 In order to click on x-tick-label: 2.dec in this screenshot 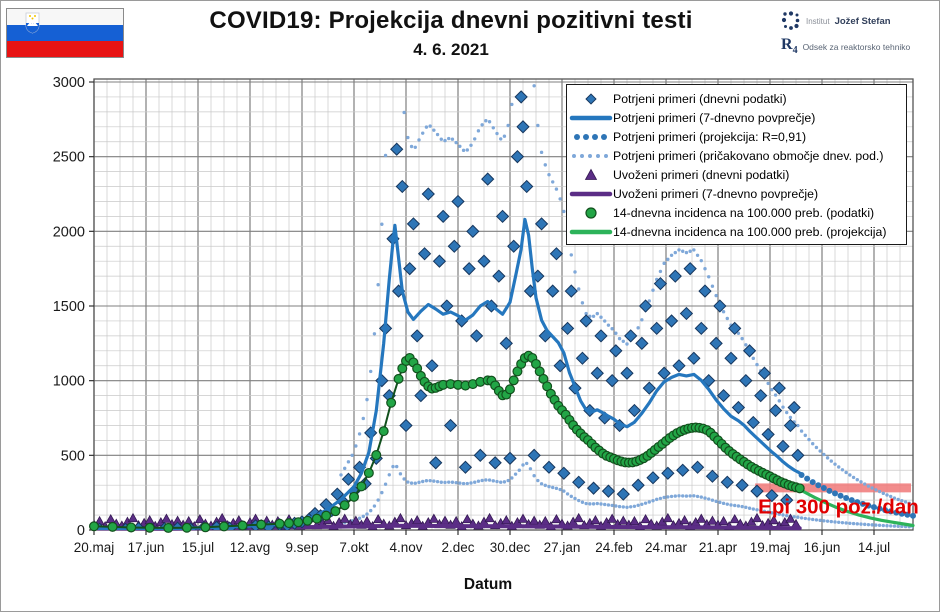, I will do `click(457, 547)`.